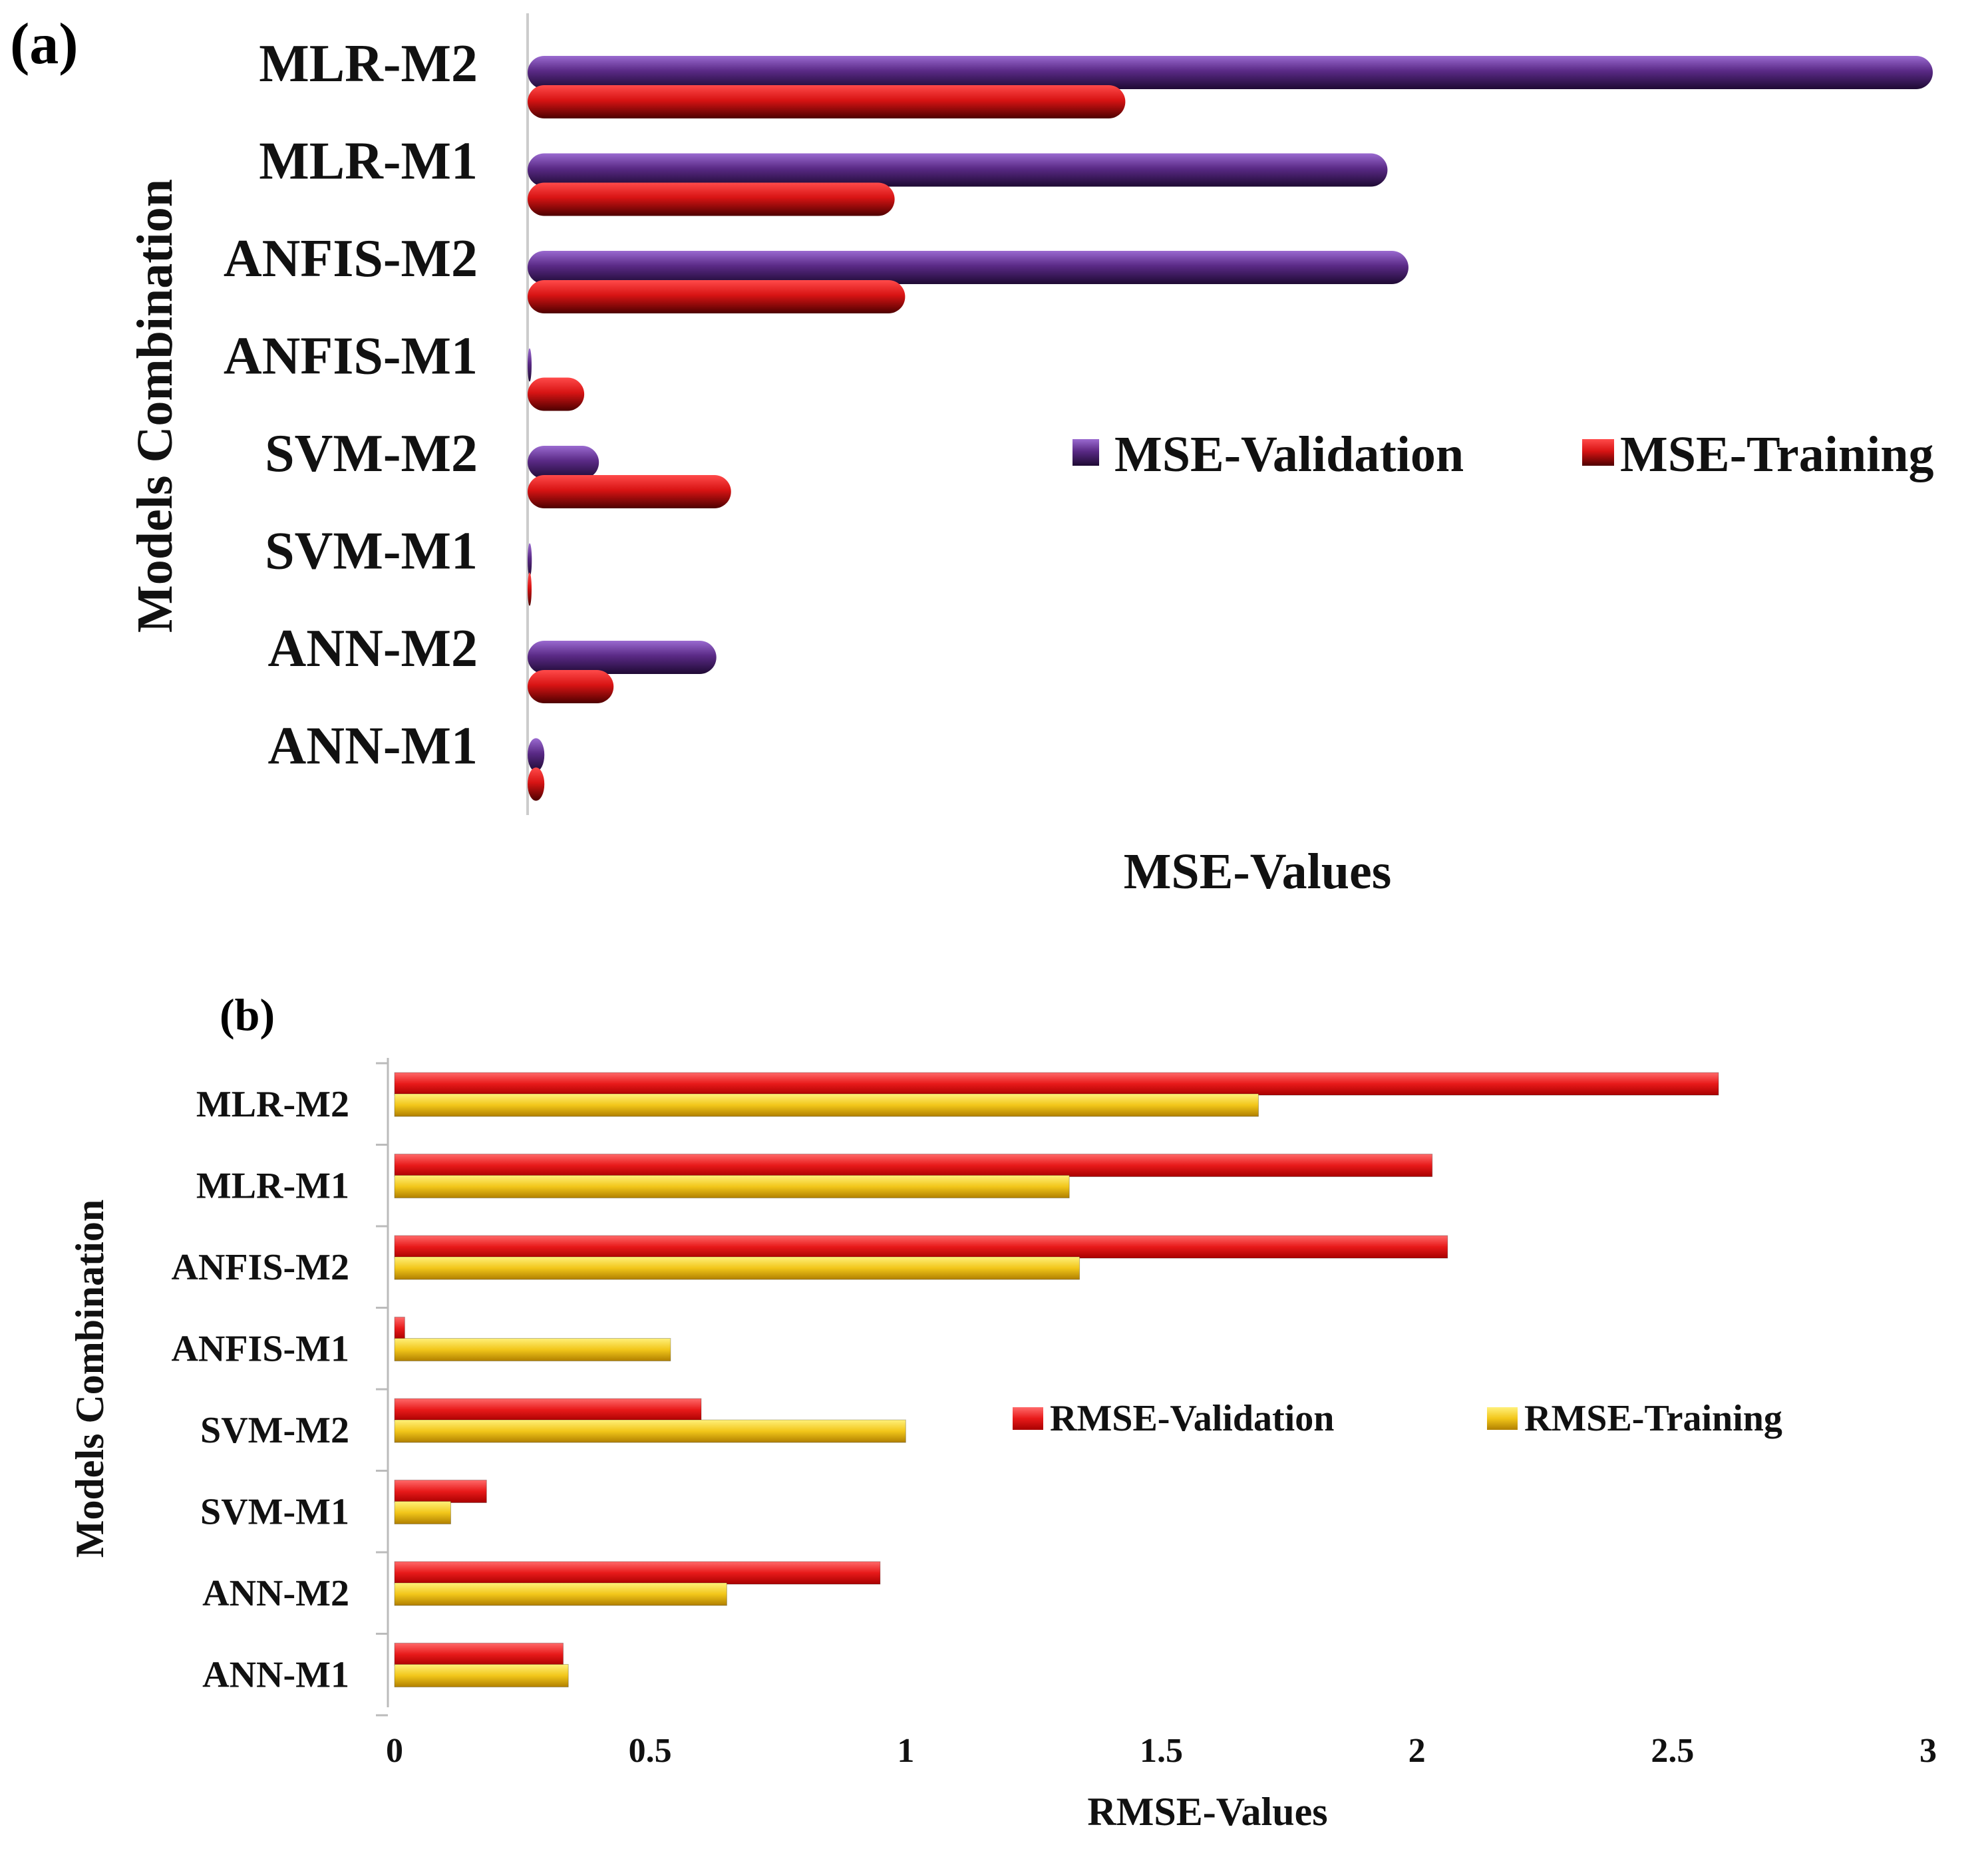  I want to click on panel-a-bar-mse-training-mlr-m2, so click(827, 101).